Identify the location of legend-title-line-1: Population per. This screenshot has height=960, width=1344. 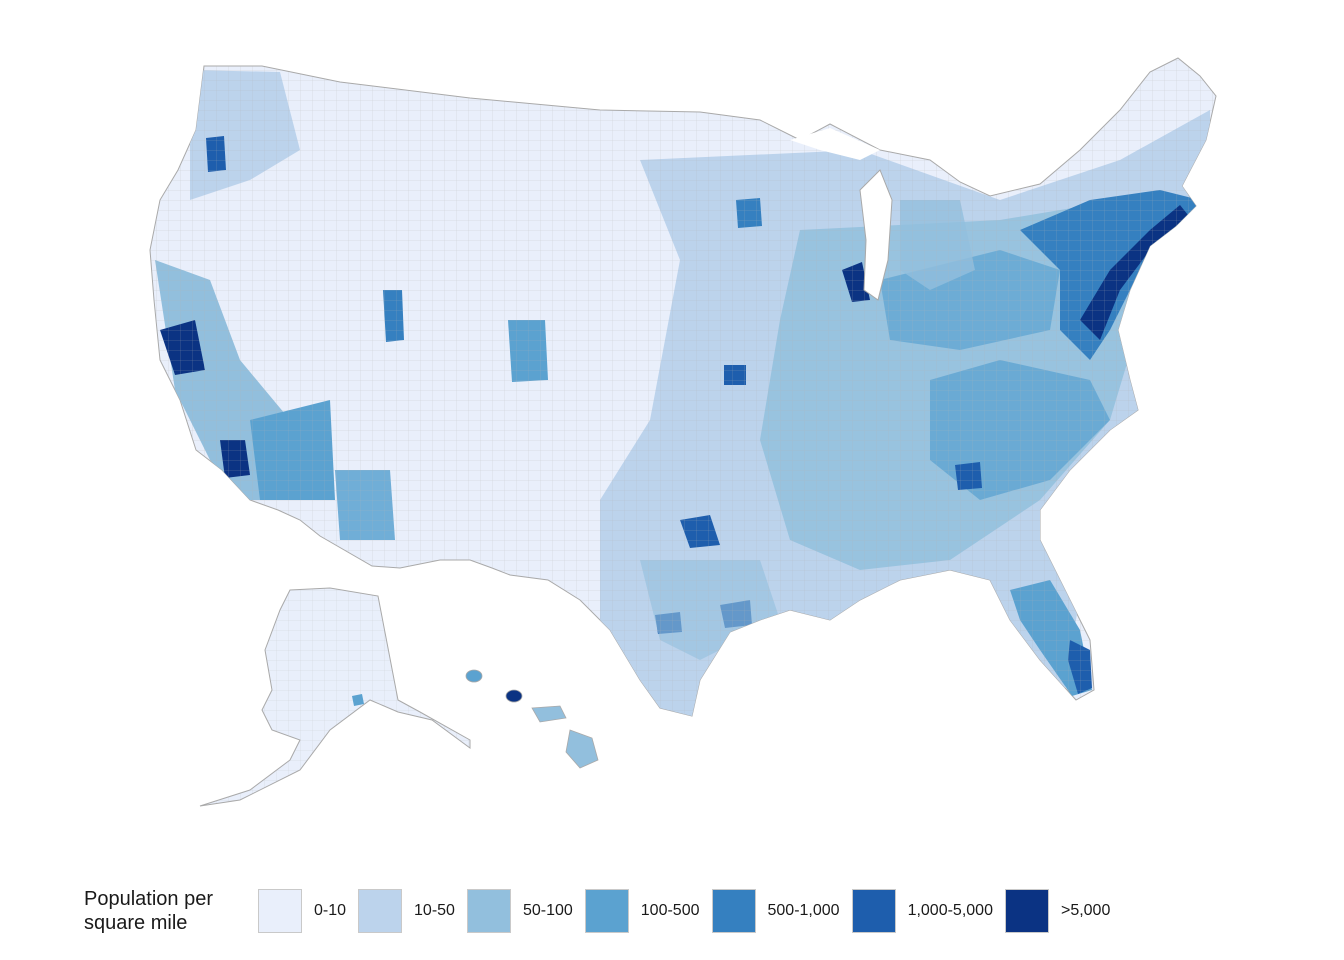
(148, 899).